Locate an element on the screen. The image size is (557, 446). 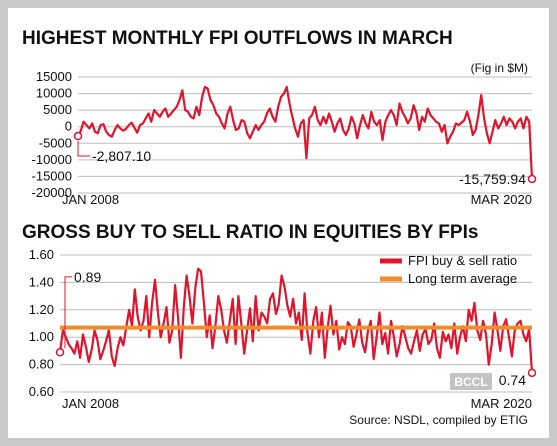
end-value-label: -15,759.94 is located at coordinates (492, 179).